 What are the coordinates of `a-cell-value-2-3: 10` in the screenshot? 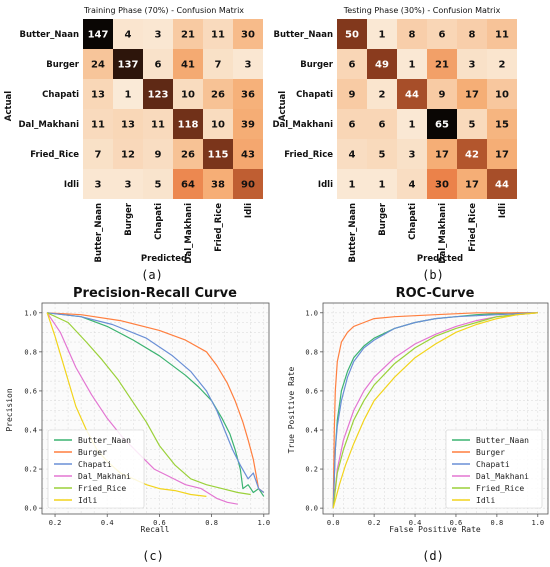 It's located at (188, 95).